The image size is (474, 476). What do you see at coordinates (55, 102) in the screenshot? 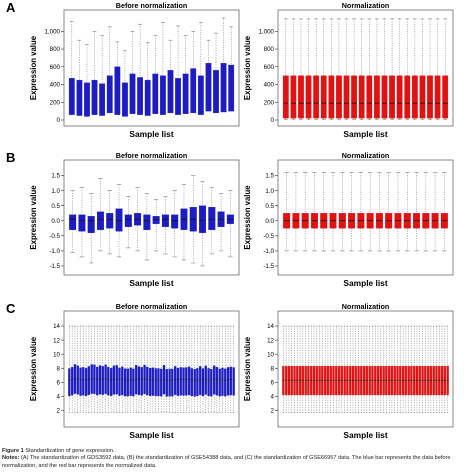
I see `chart-a-before-ytick-label: 200` at bounding box center [55, 102].